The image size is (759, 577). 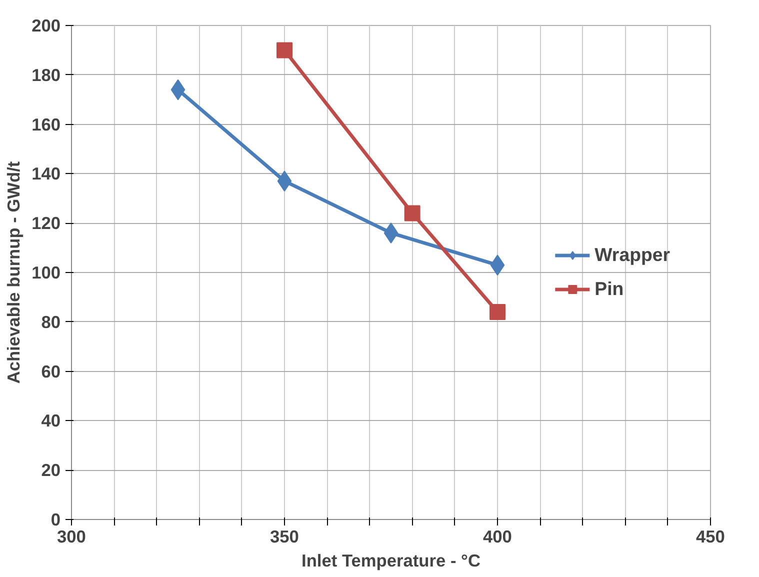 I want to click on y-tick-label: 200, so click(x=46, y=26).